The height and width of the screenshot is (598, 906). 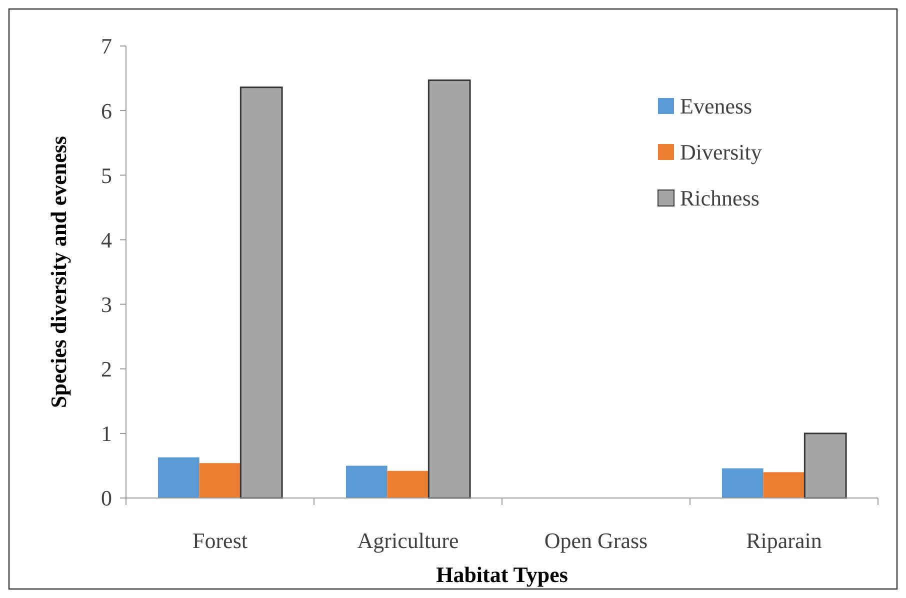 What do you see at coordinates (596, 540) in the screenshot?
I see `x-tick-label: Open Grass` at bounding box center [596, 540].